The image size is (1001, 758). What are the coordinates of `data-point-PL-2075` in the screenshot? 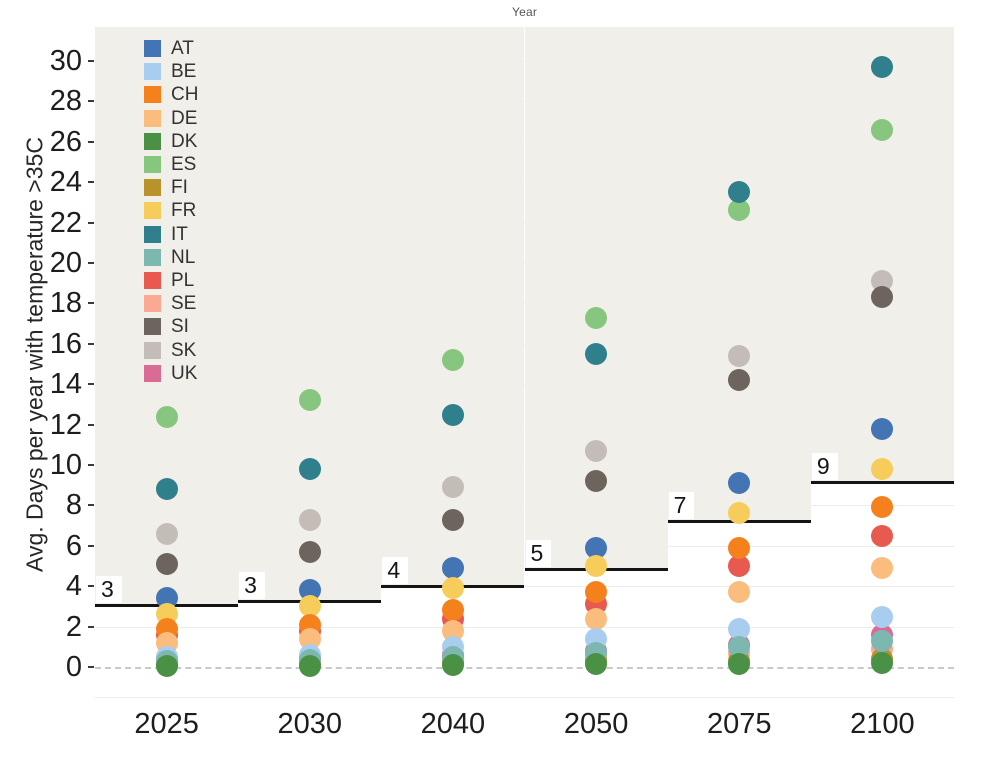 It's located at (739, 566).